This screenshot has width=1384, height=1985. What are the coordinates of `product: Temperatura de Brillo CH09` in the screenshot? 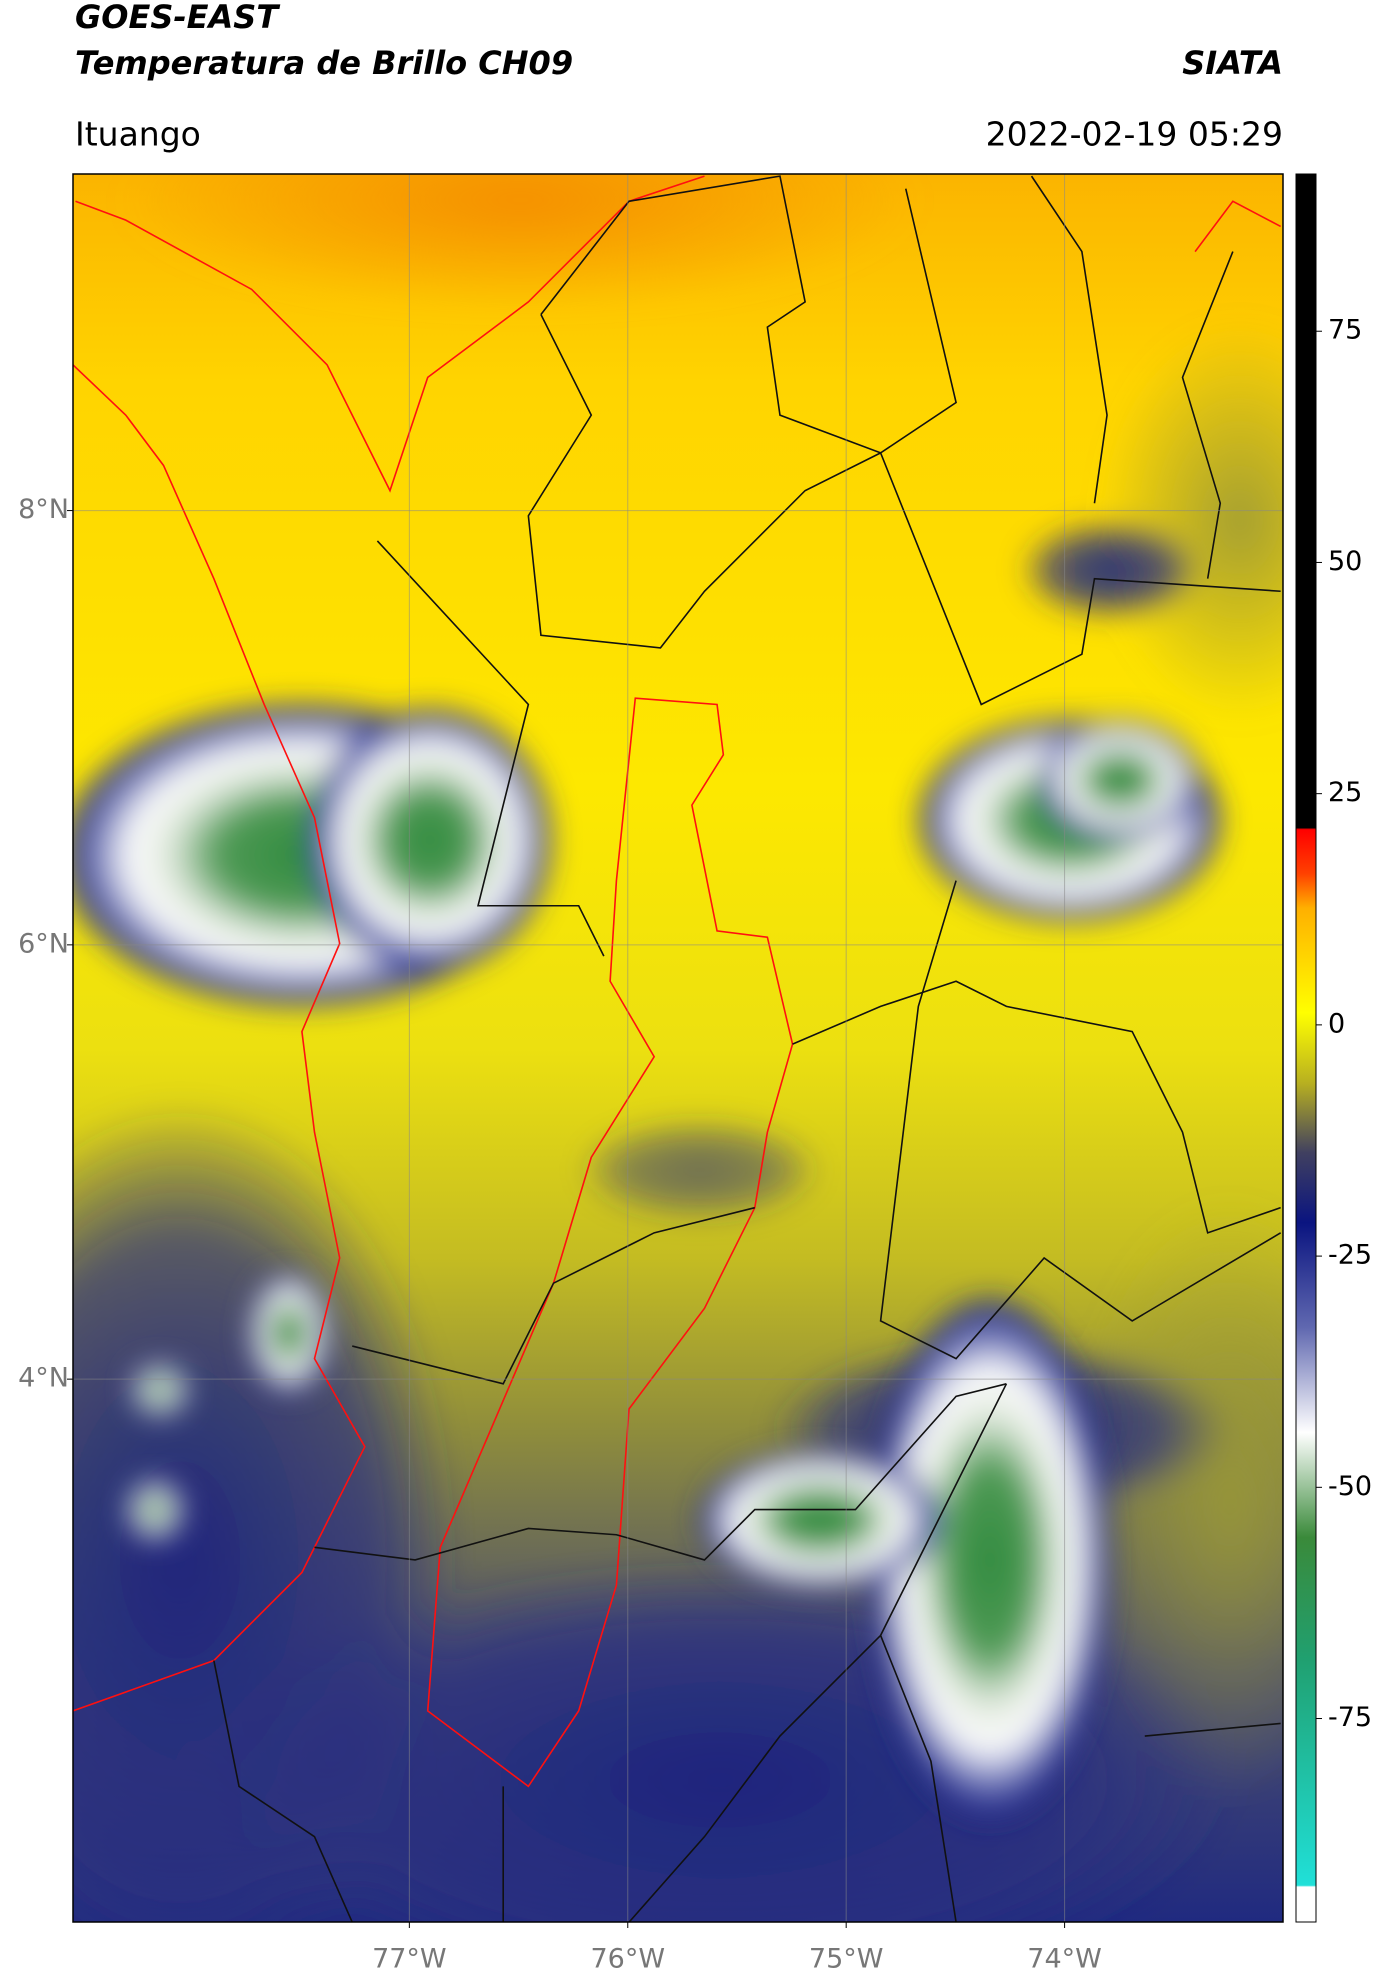 It's located at (324, 63).